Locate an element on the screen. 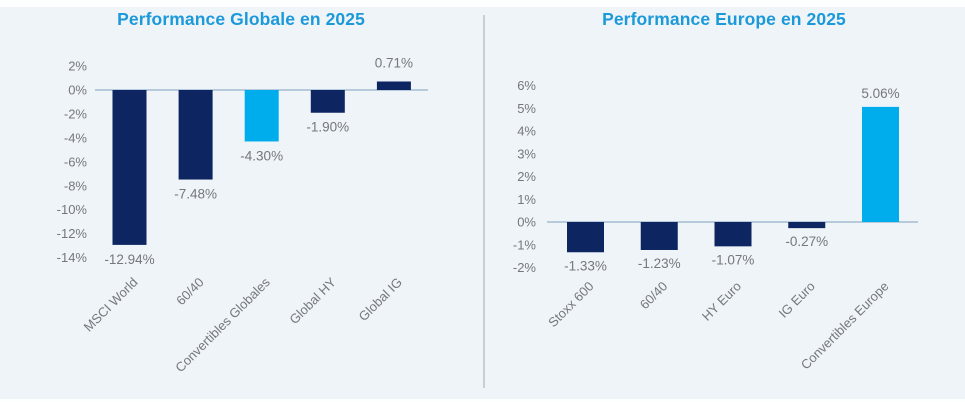  y-tick-label: 1% is located at coordinates (526, 199).